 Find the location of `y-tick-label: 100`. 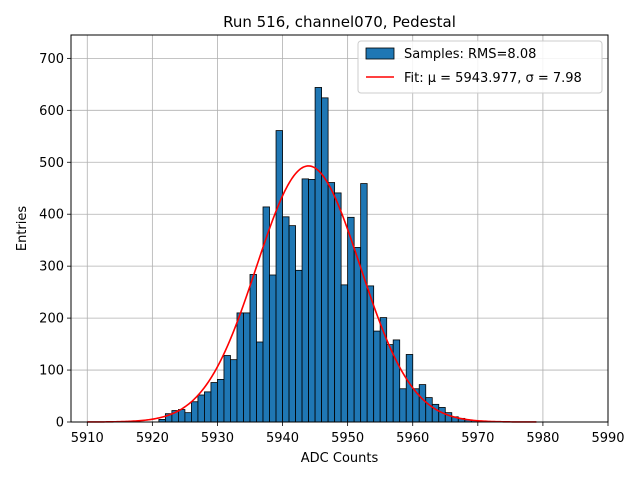

y-tick-label: 100 is located at coordinates (51, 371).